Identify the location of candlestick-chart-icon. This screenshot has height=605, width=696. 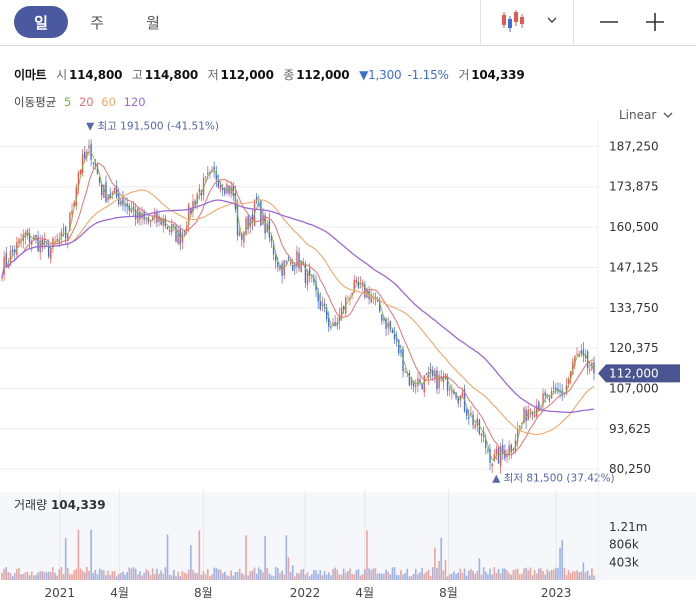
(513, 21).